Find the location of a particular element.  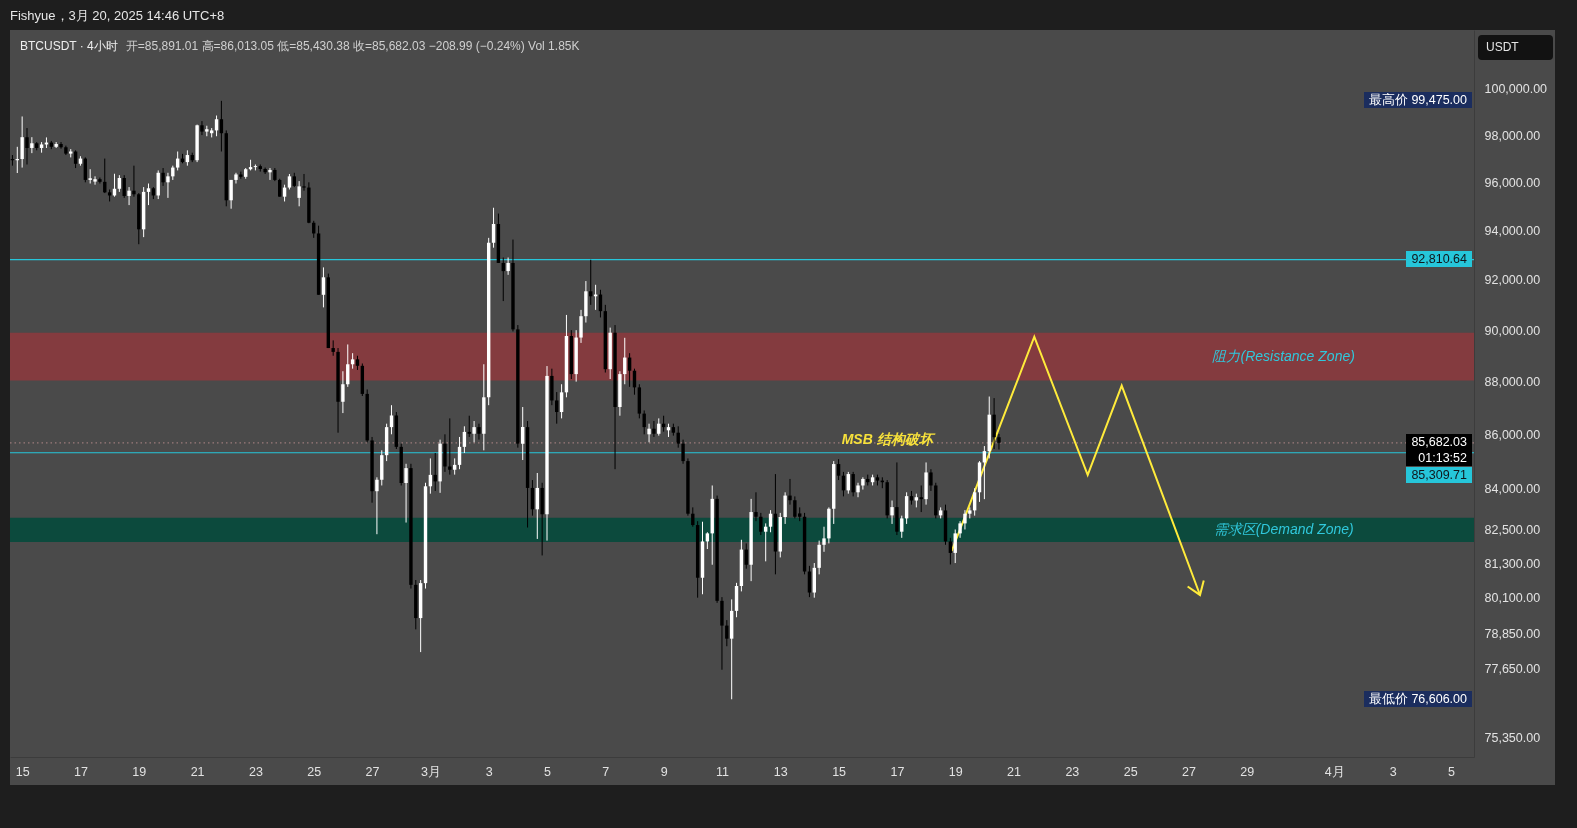

annotation: MSB 结构破坏 is located at coordinates (888, 439).